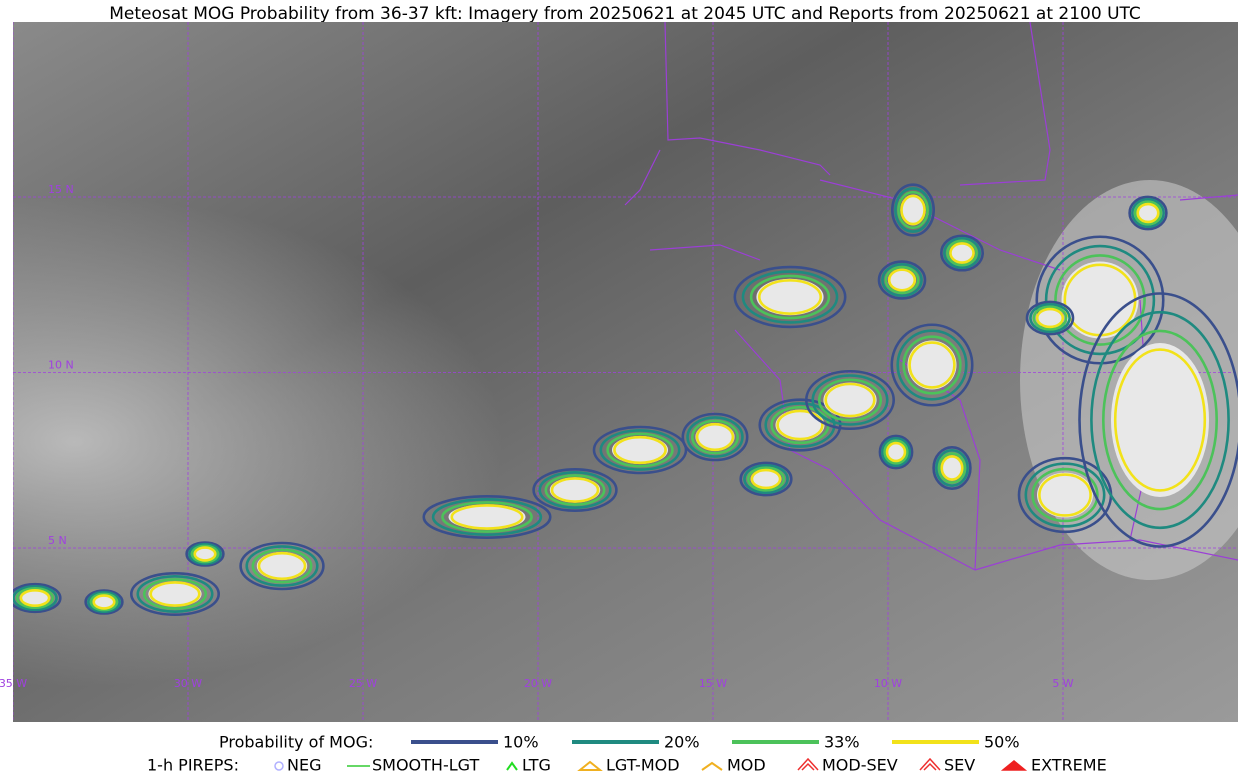 This screenshot has width=1250, height=782. I want to click on legend-item: 10%, so click(521, 742).